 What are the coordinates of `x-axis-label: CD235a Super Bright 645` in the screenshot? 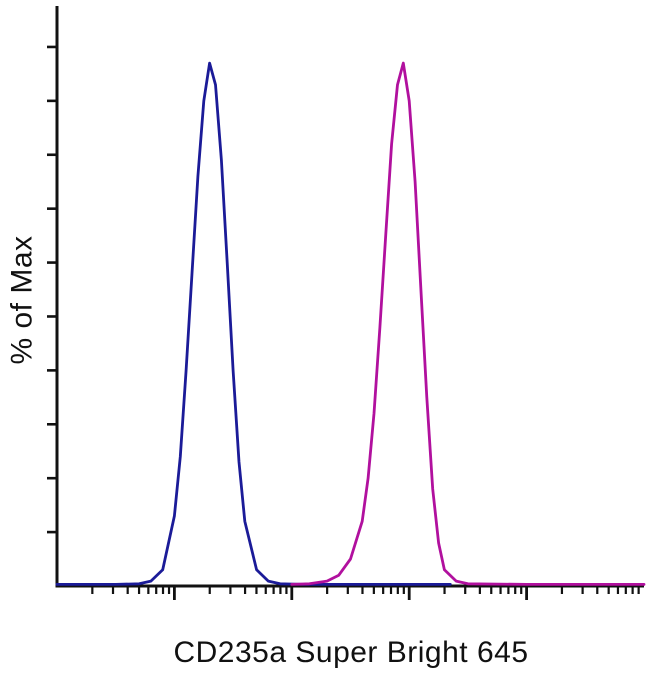 It's located at (351, 652).